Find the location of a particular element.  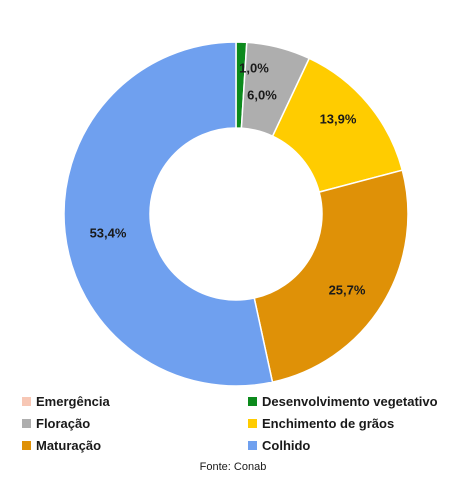

legend-item-emergencia: Emergência is located at coordinates (66, 401).